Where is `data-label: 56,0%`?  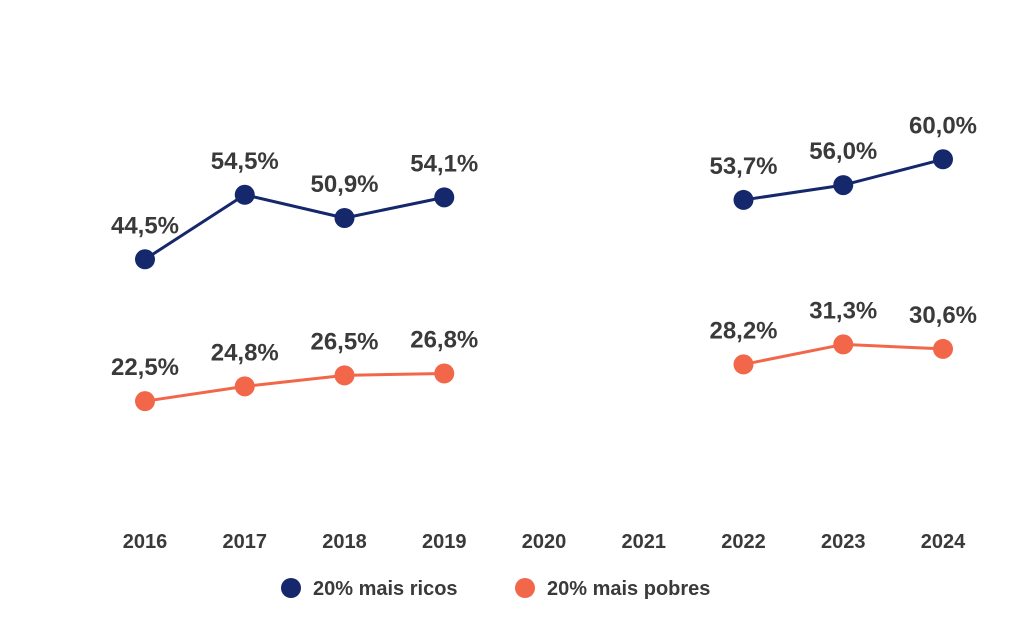 data-label: 56,0% is located at coordinates (843, 151).